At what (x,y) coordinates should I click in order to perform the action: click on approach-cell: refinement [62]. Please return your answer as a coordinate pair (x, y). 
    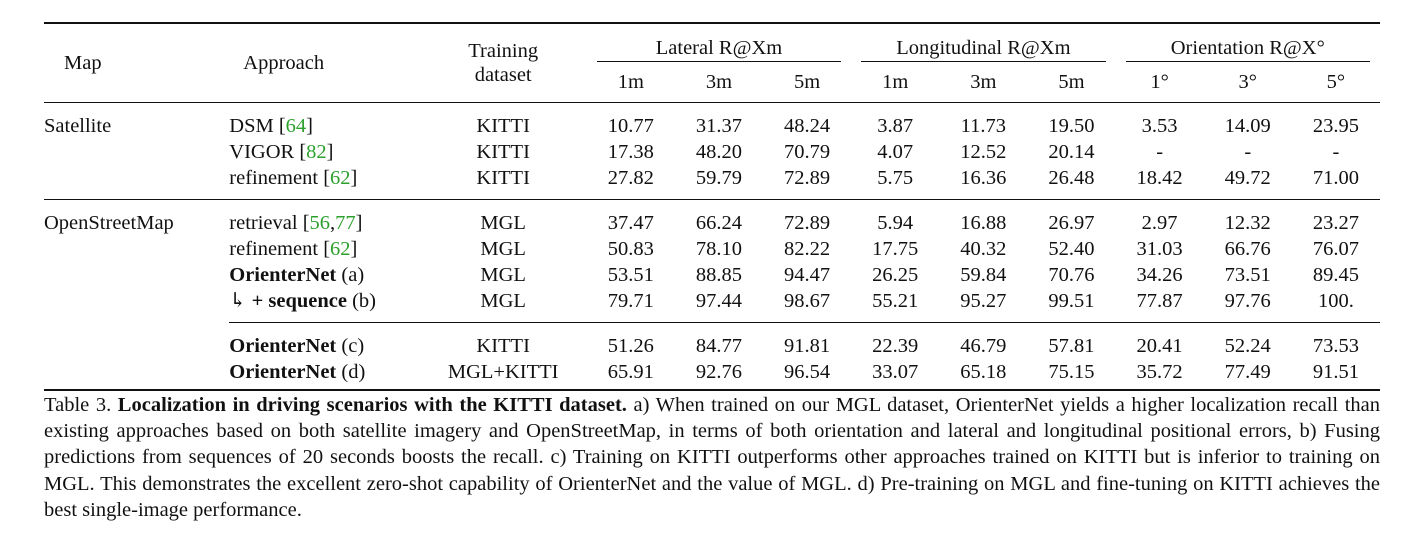
    Looking at the image, I should click on (293, 249).